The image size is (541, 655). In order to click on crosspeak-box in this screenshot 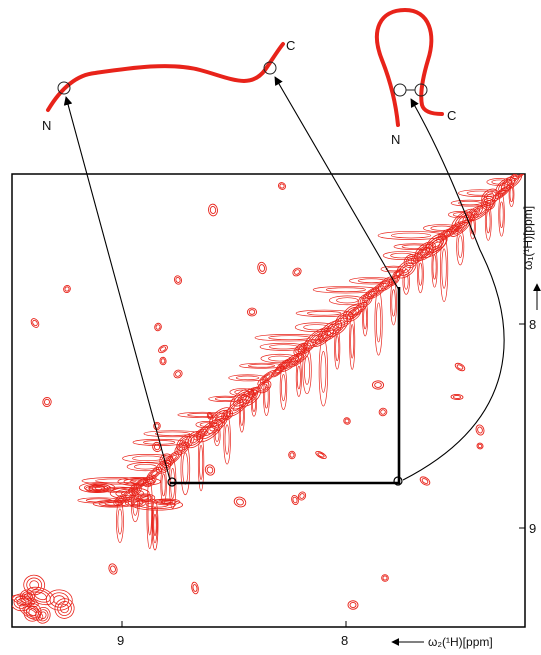, I will do `click(285, 386)`.